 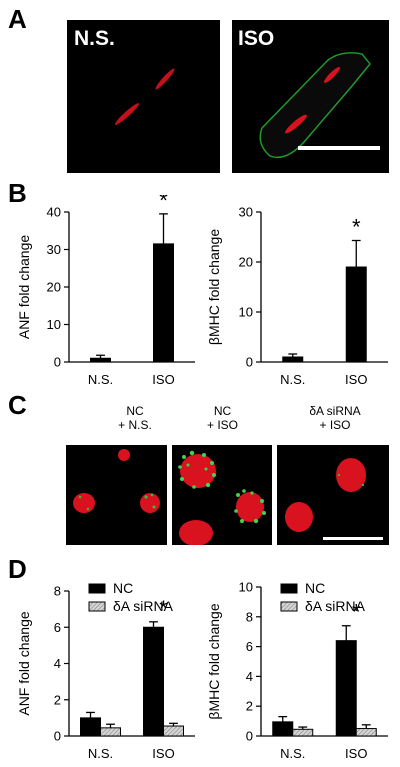 What do you see at coordinates (54, 212) in the screenshot?
I see `y-tick-label: 40` at bounding box center [54, 212].